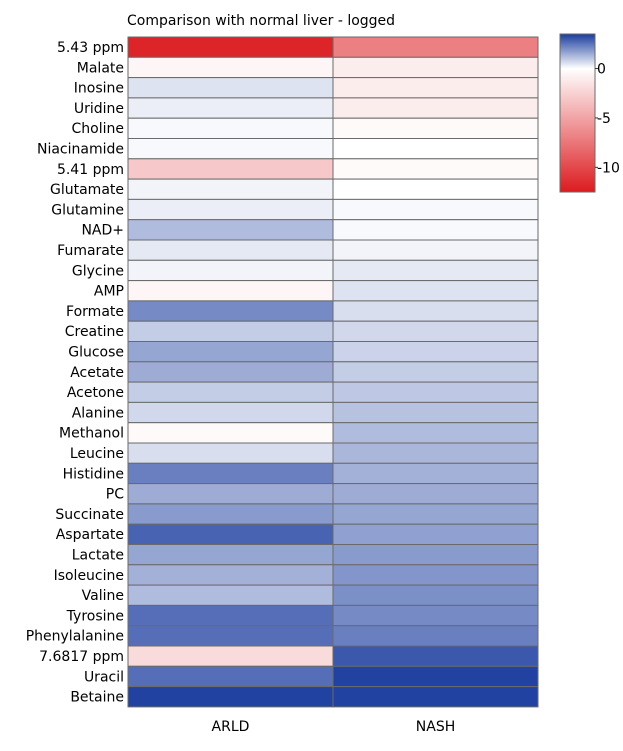 The height and width of the screenshot is (751, 623). I want to click on row-label: Methanol, so click(91, 434).